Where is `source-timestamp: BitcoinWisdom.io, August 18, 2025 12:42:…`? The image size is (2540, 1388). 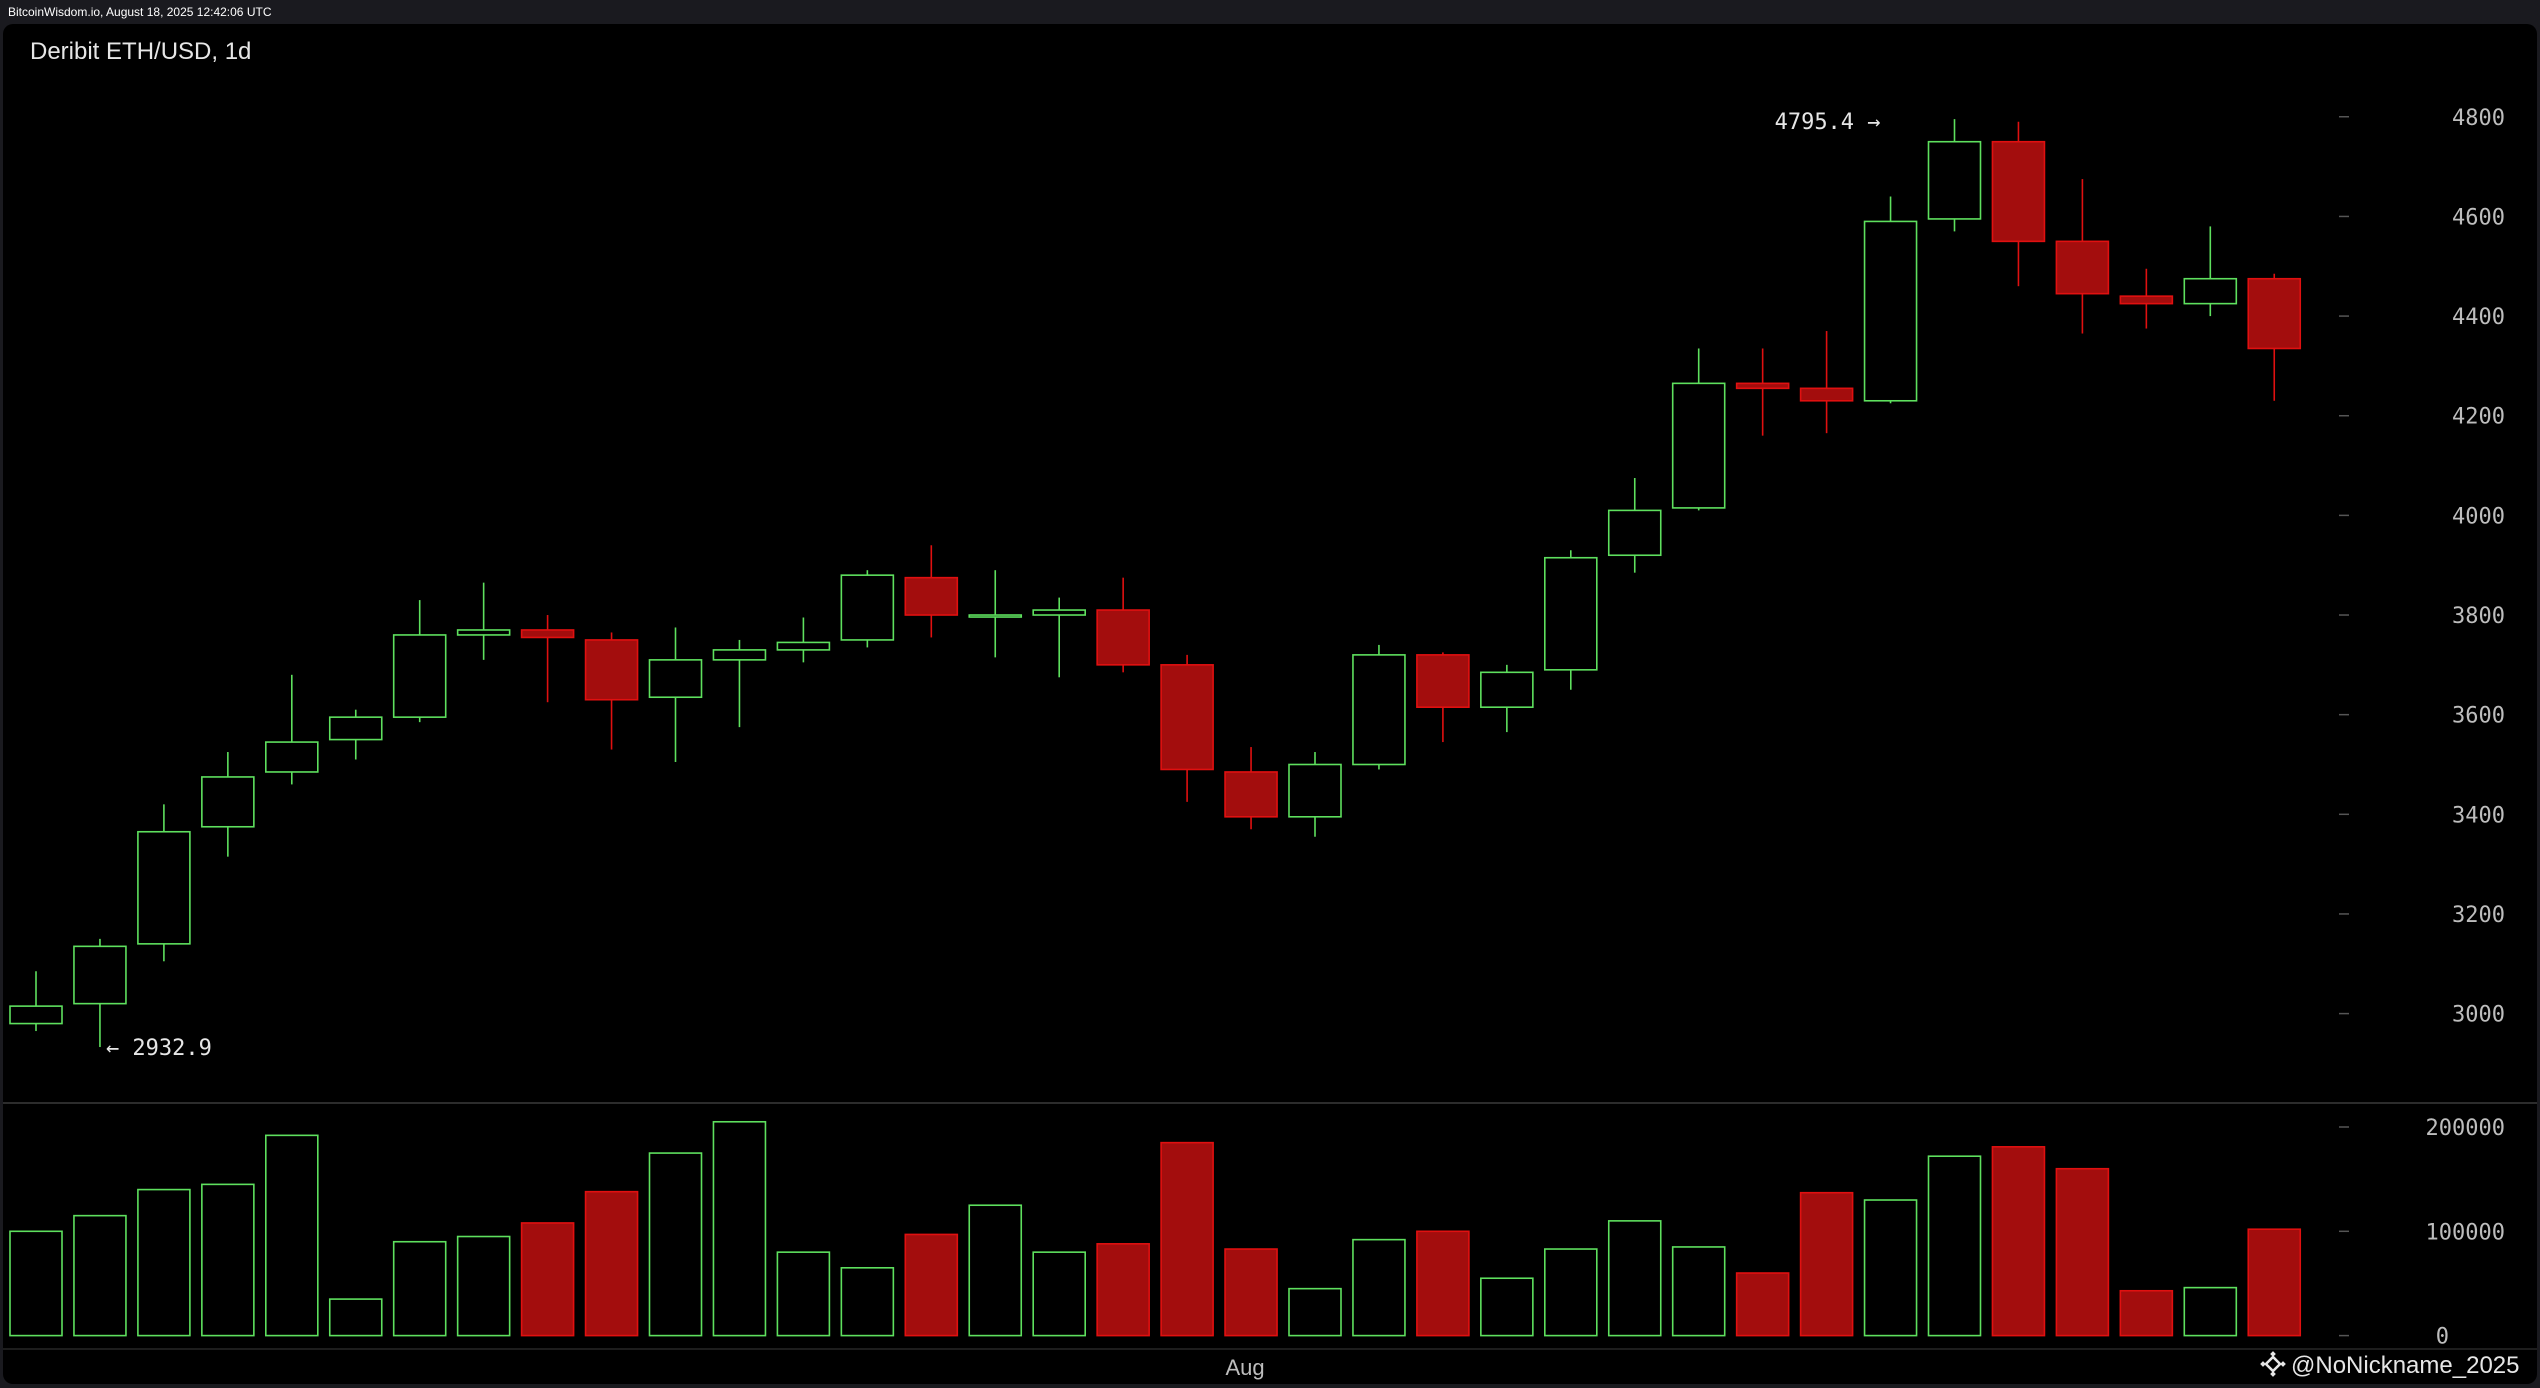
source-timestamp: BitcoinWisdom.io, August 18, 2025 12:42:… is located at coordinates (140, 12).